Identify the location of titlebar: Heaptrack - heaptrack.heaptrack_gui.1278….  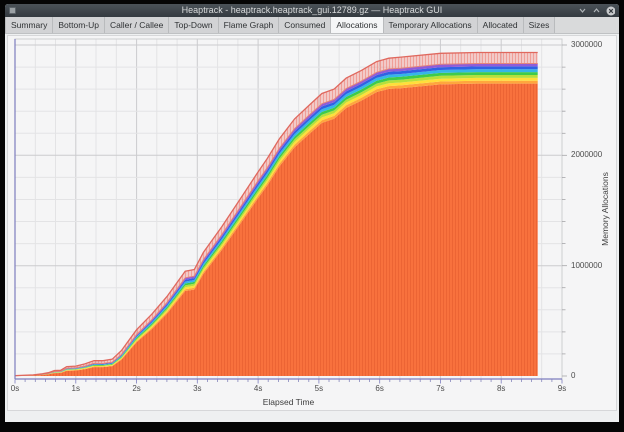
(312, 10).